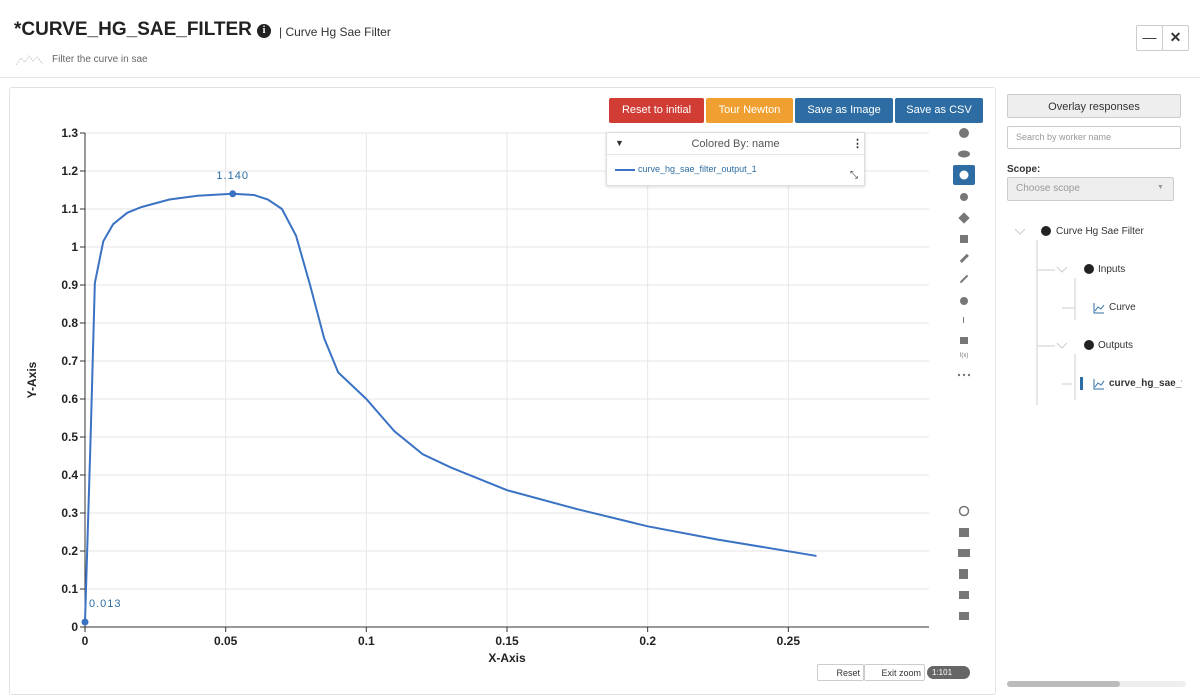 This screenshot has width=1200, height=699. Describe the element at coordinates (1145, 383) in the screenshot. I see `tree-output: curve_hg_sae_filter_output_1` at that location.